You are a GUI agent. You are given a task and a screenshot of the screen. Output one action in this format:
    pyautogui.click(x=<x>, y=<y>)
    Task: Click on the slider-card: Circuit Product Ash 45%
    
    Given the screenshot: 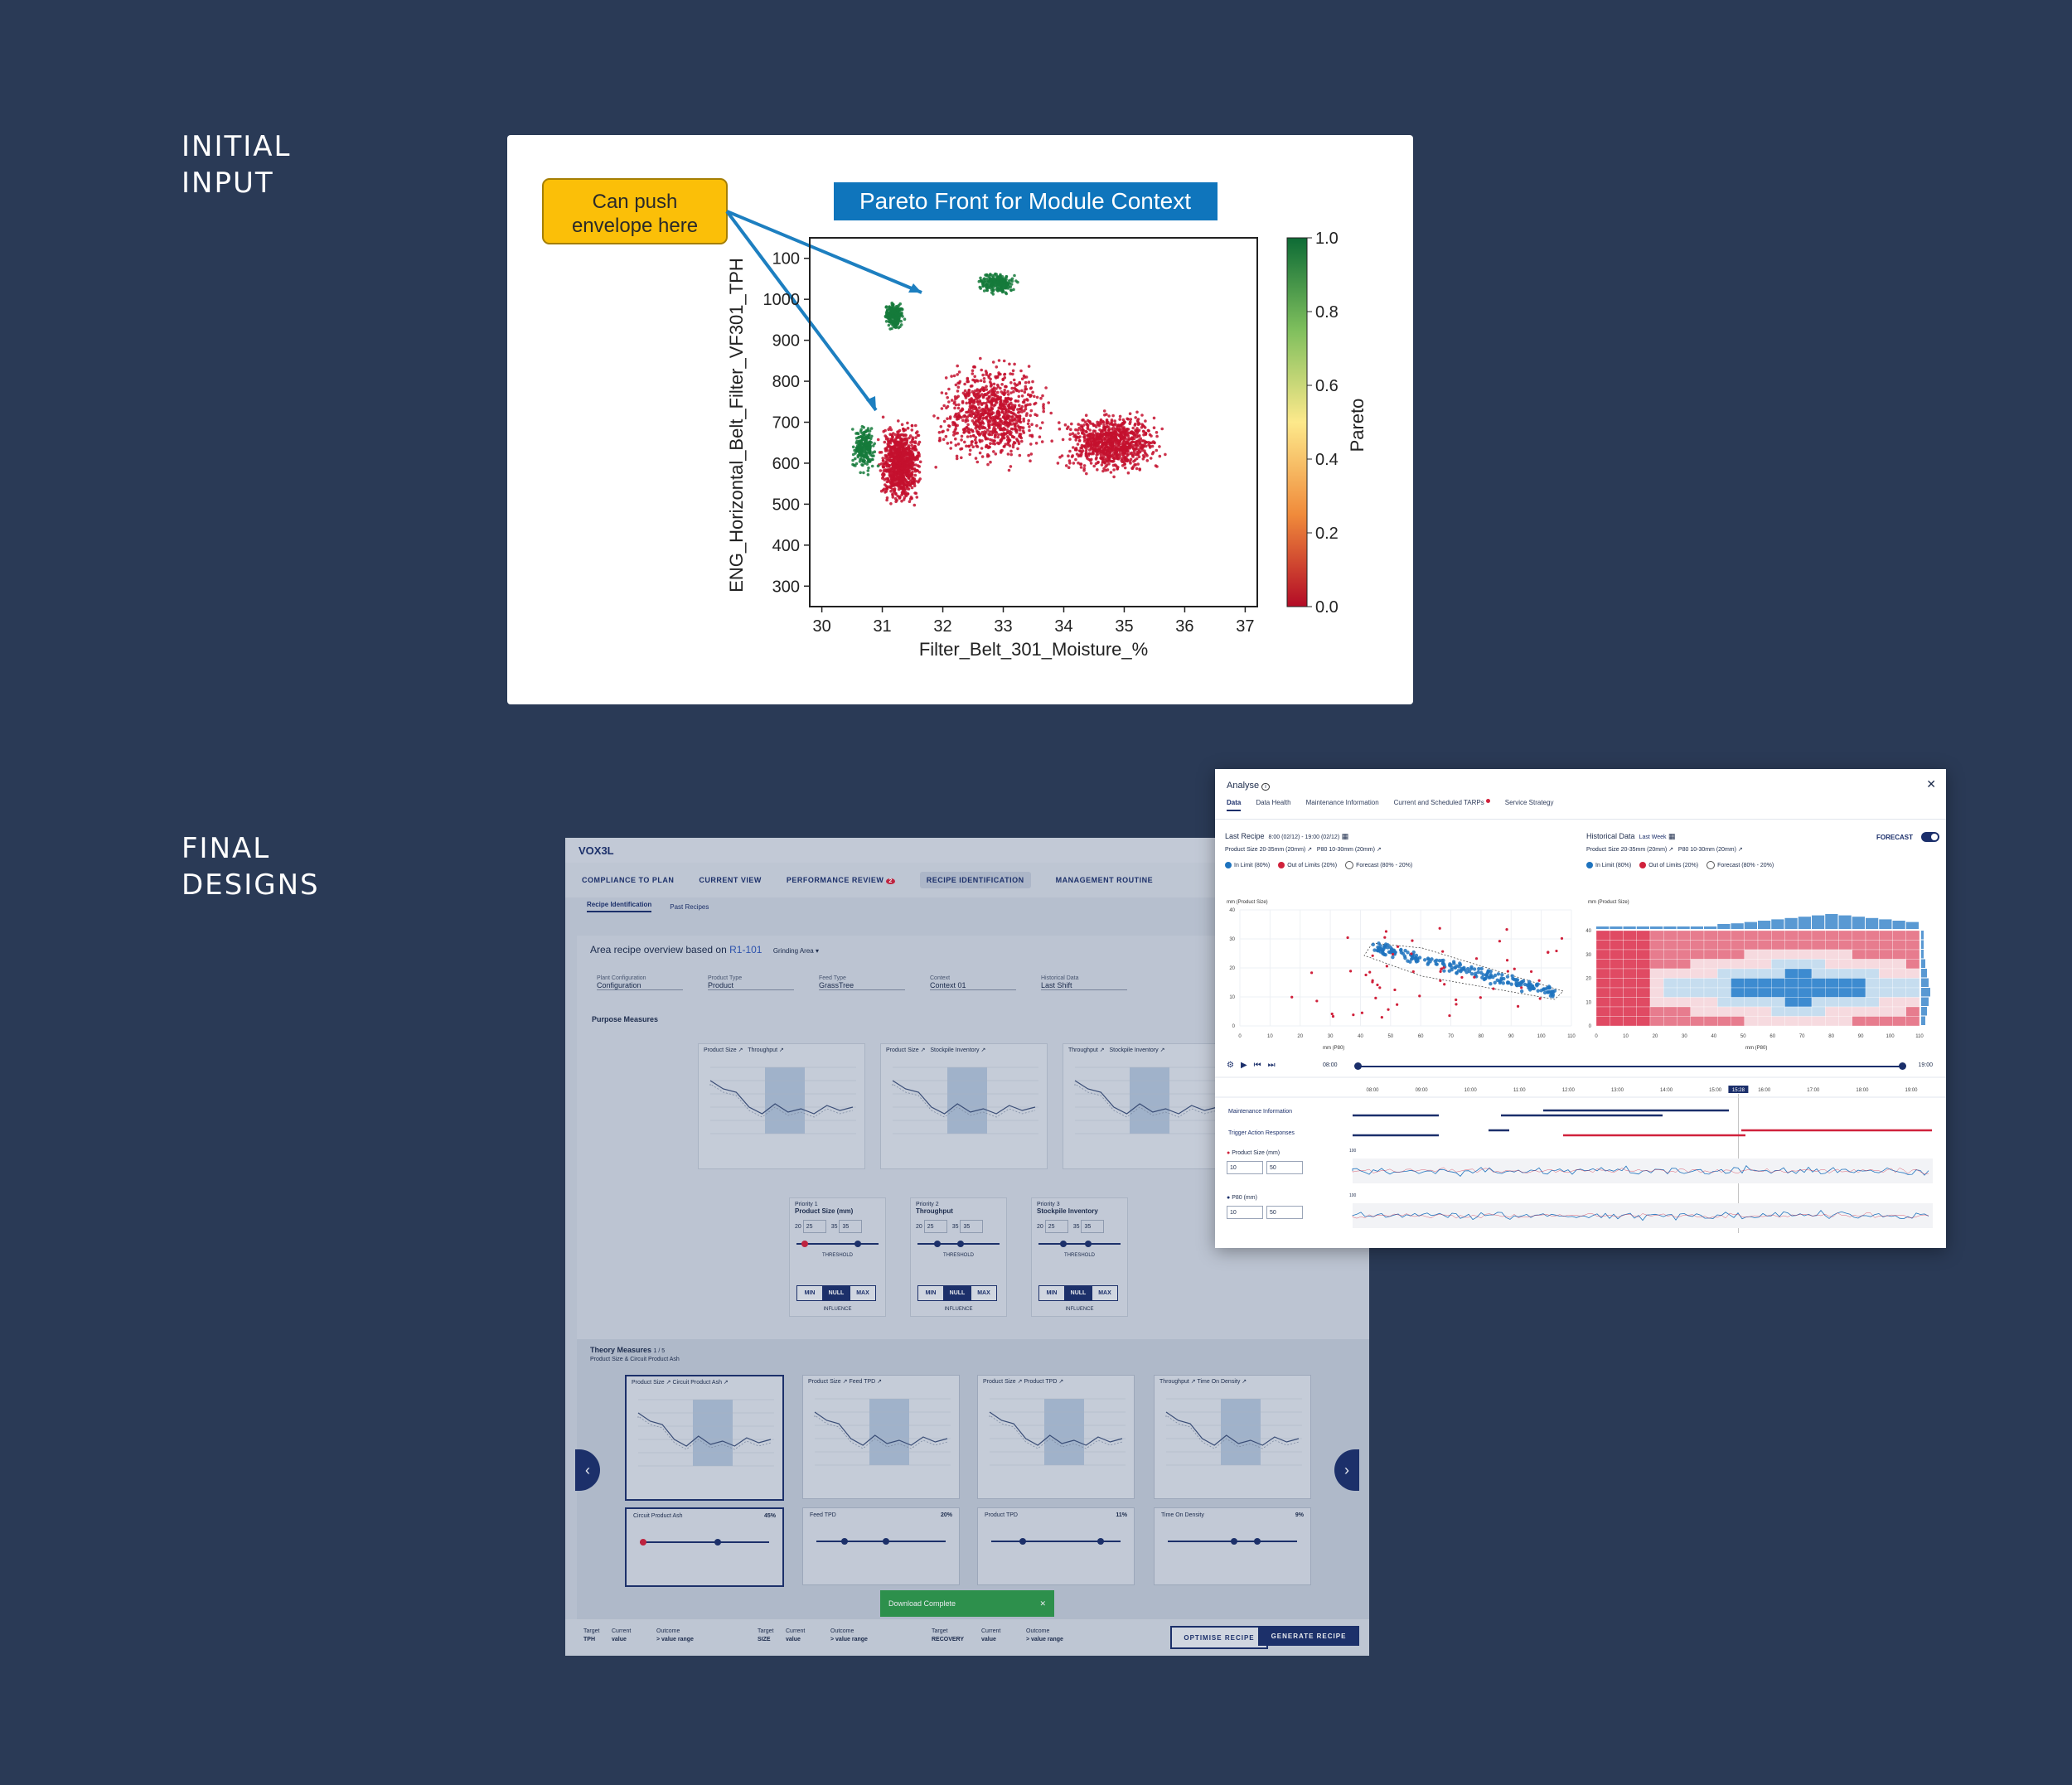 What is the action you would take?
    pyautogui.click(x=704, y=1547)
    